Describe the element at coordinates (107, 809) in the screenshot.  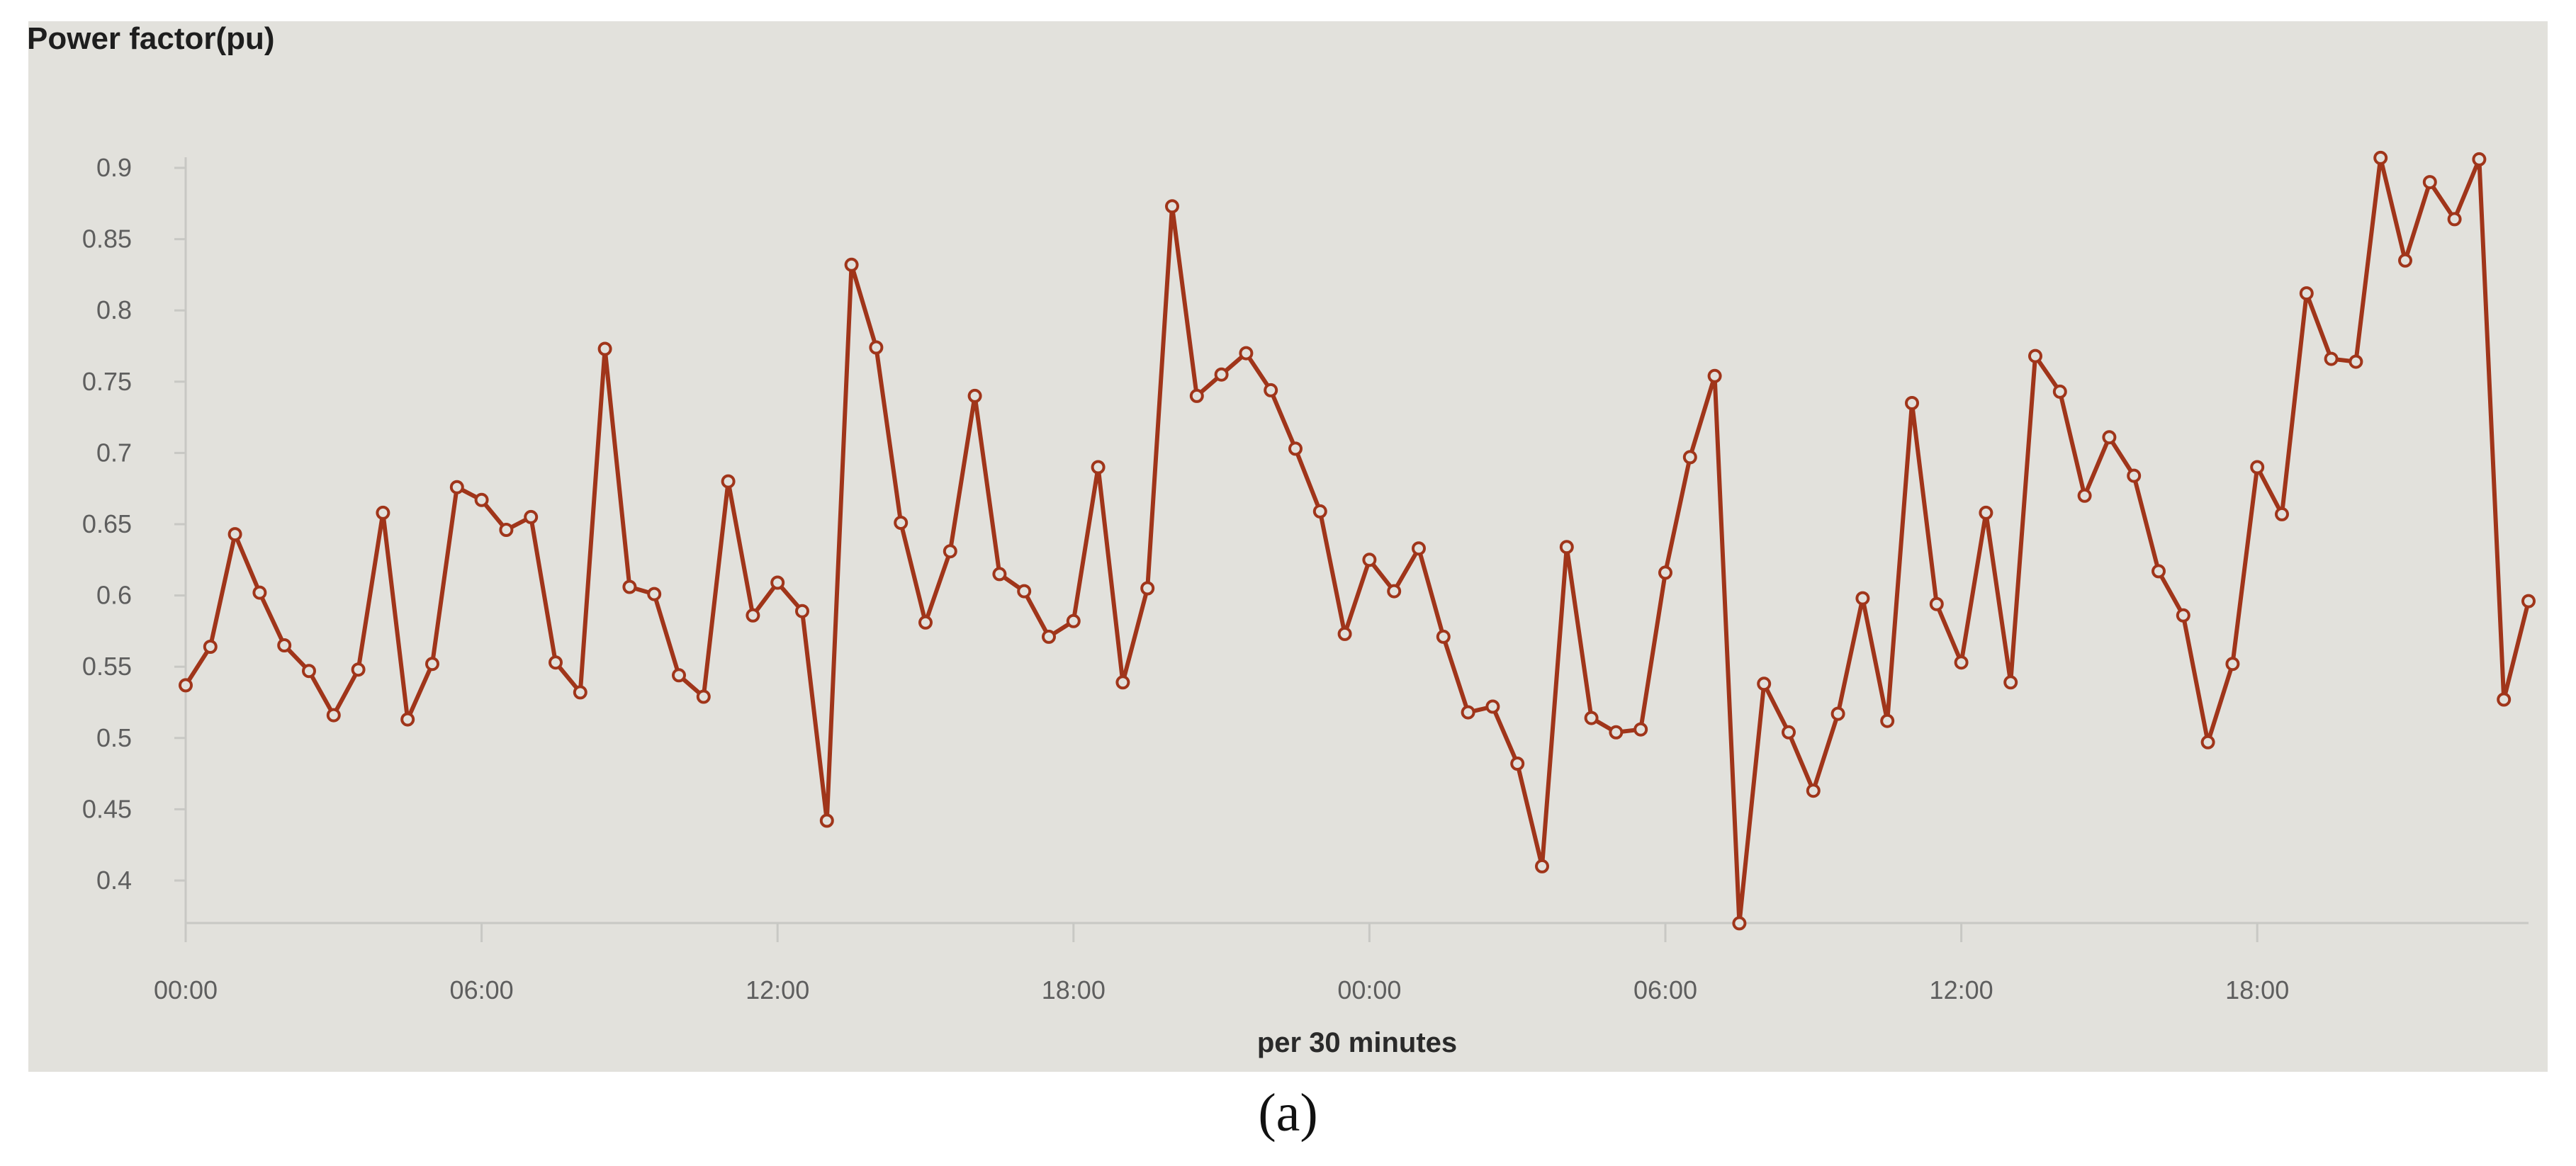
I see `y-tick-label: 0.45` at that location.